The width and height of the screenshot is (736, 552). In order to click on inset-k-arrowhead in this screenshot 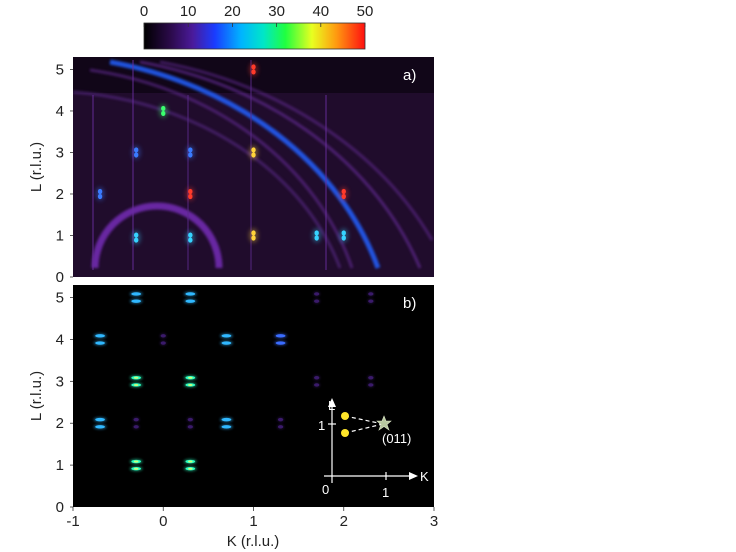, I will do `click(413, 476)`.